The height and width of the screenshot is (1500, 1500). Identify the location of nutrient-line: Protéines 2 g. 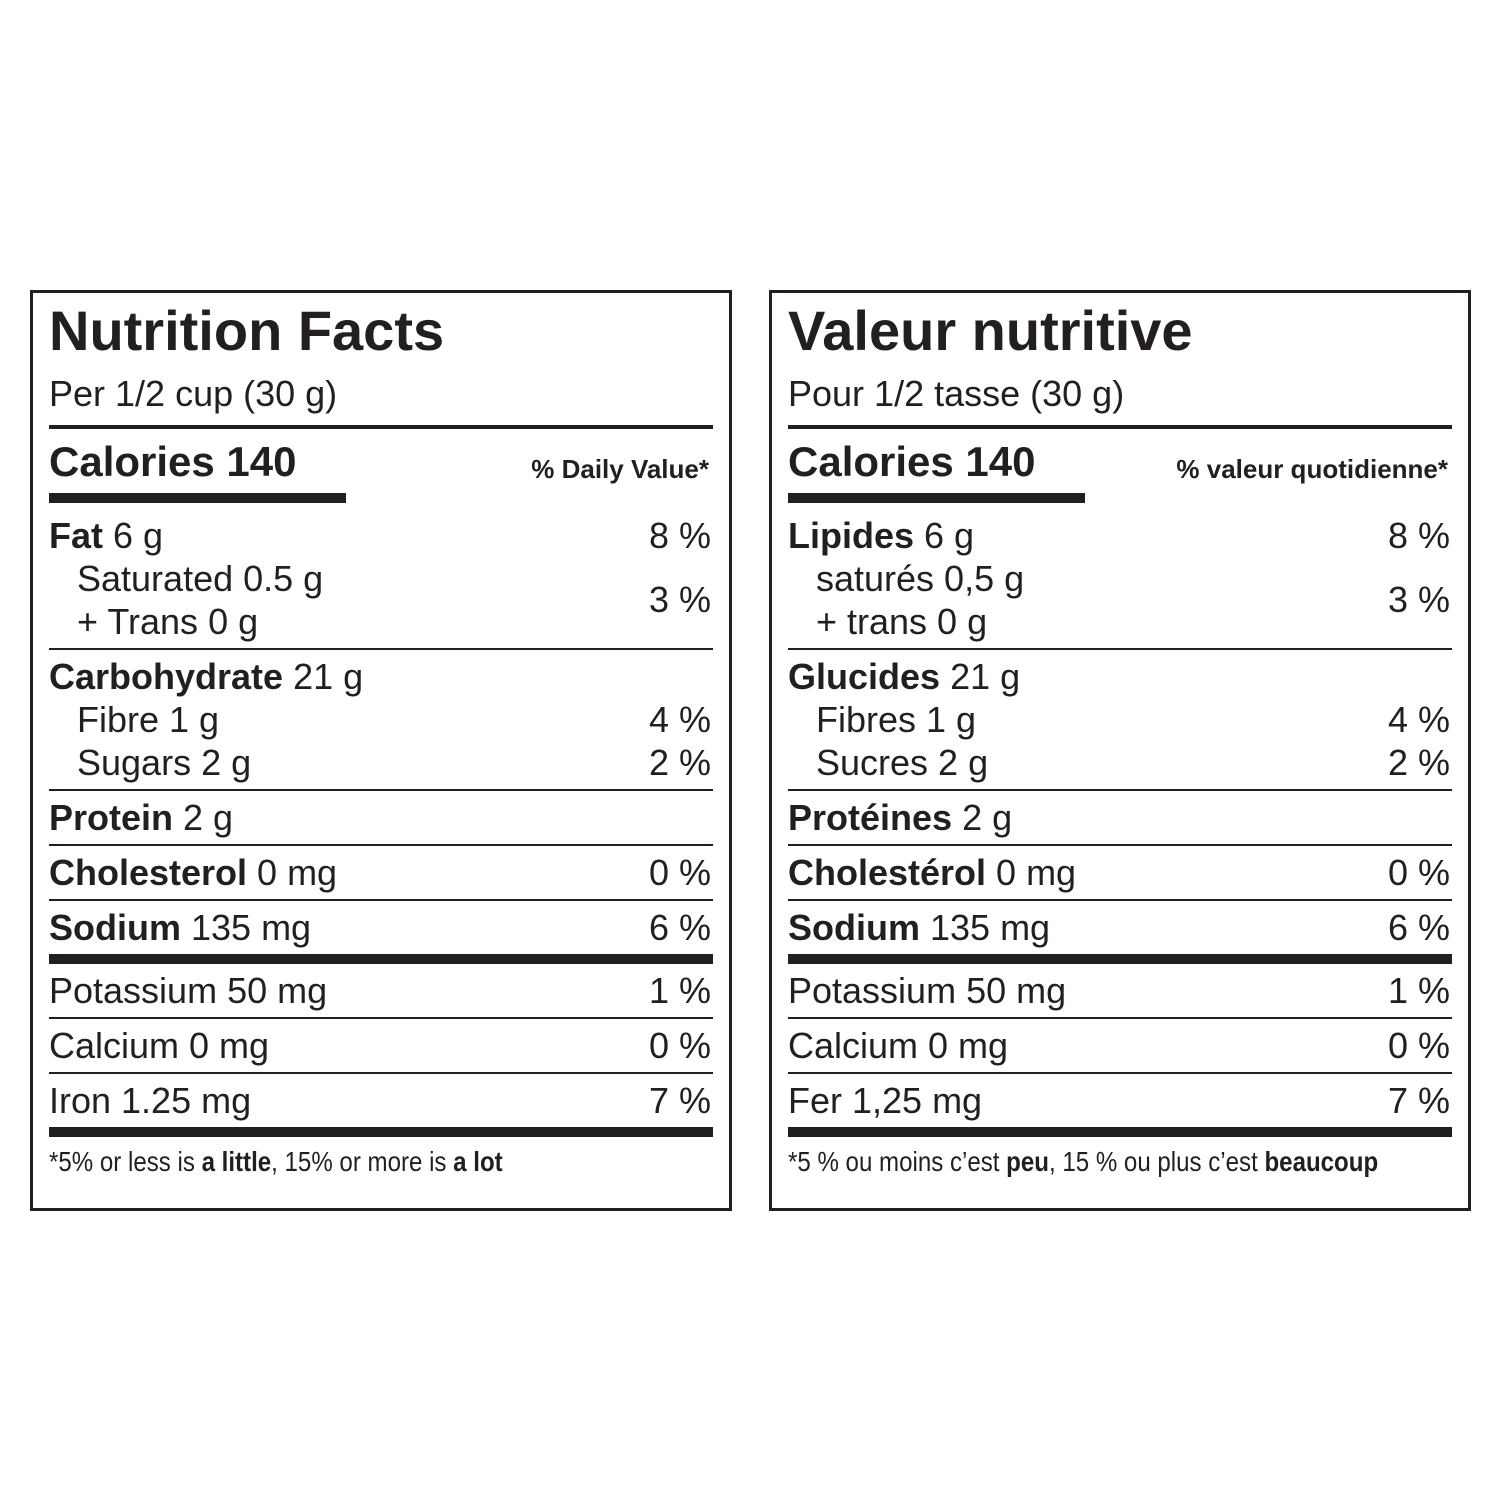
(900, 817).